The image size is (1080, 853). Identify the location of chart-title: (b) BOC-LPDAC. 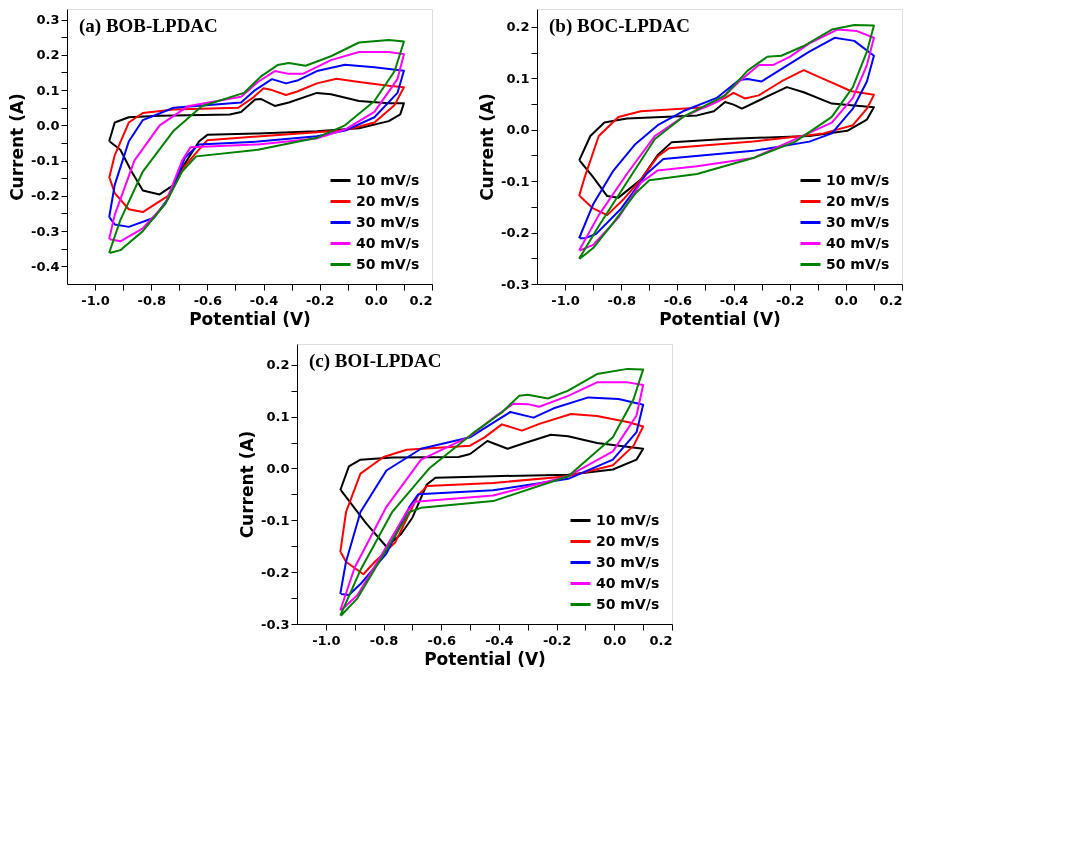
(619, 26).